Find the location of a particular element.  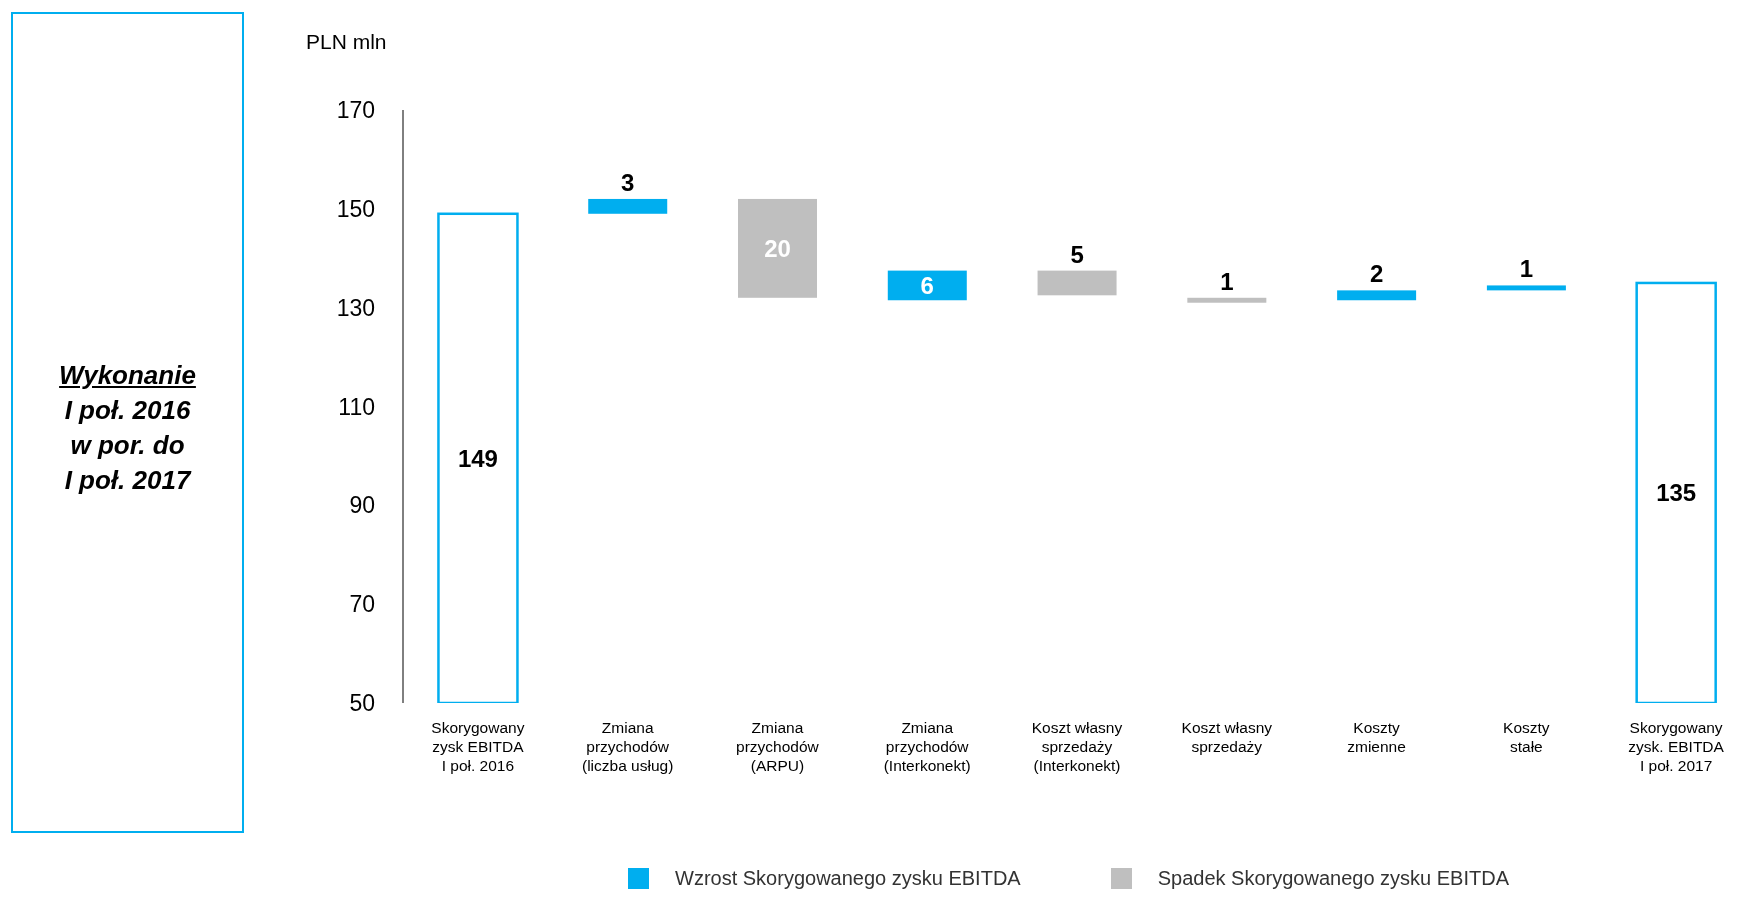

y-tick-label: 170 is located at coordinates (355, 110).